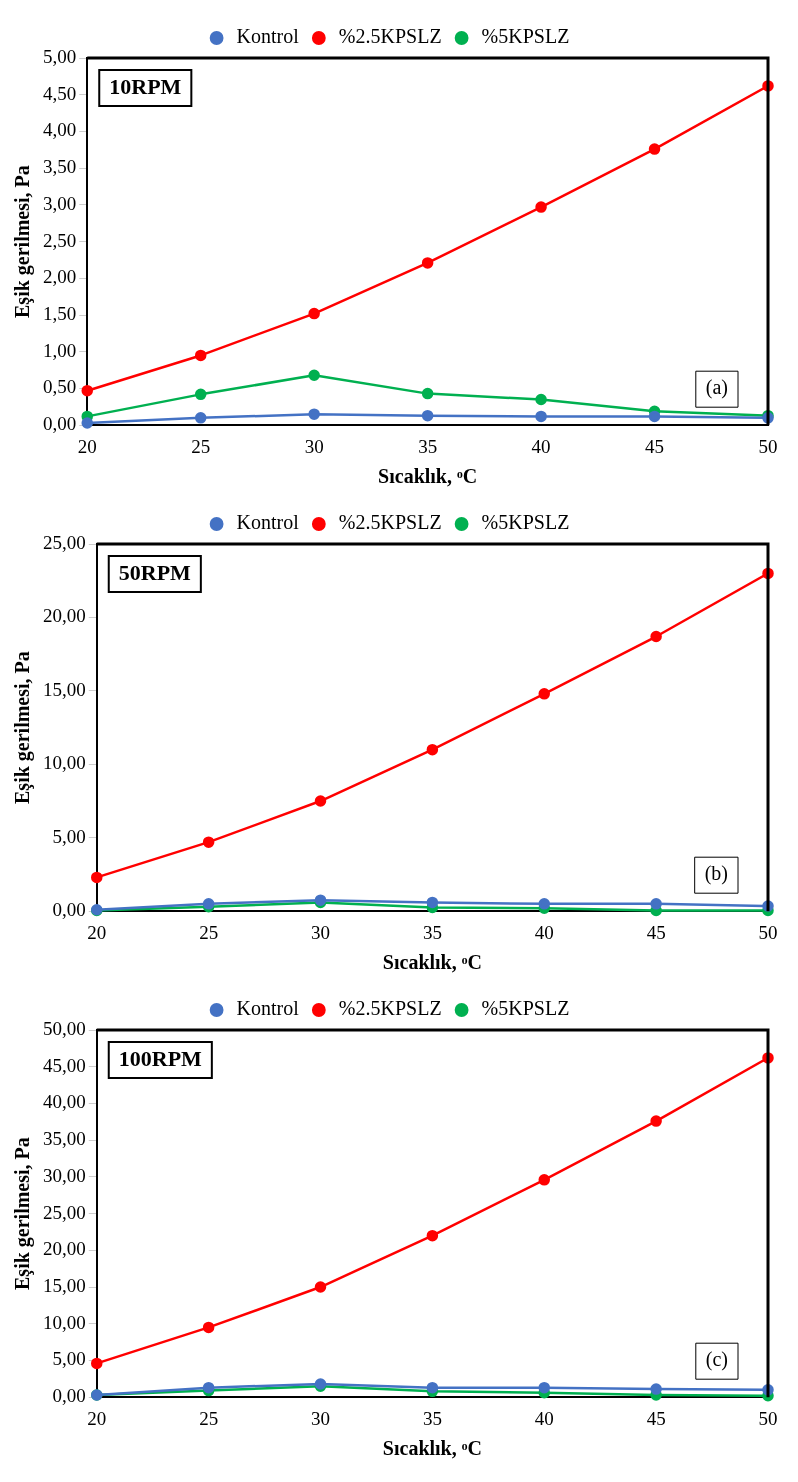  Describe the element at coordinates (717, 388) in the screenshot. I see `annotation: (a)` at that location.